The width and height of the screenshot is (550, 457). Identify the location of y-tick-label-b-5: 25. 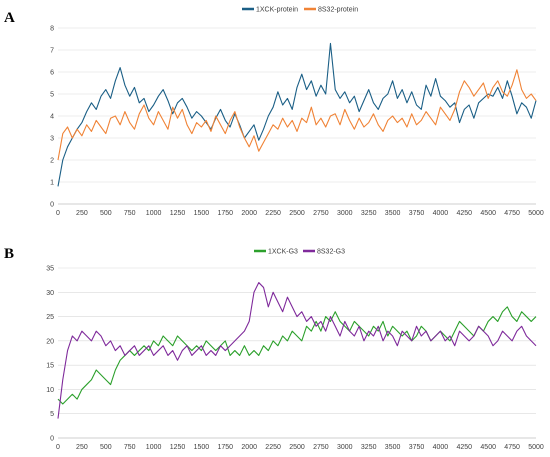
(50, 317).